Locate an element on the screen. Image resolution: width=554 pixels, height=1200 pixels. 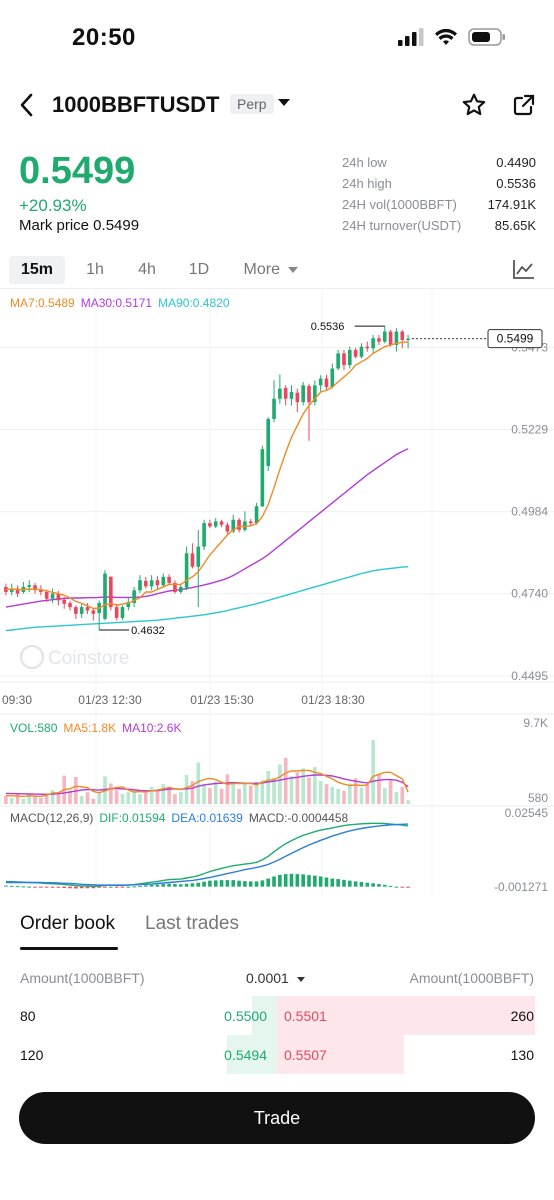
y-tick-label: 0.4740 is located at coordinates (529, 594).